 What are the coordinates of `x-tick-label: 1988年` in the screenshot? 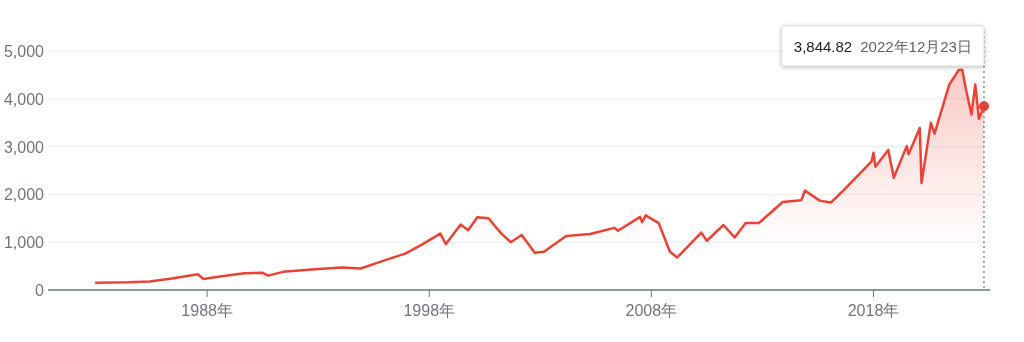 It's located at (207, 310).